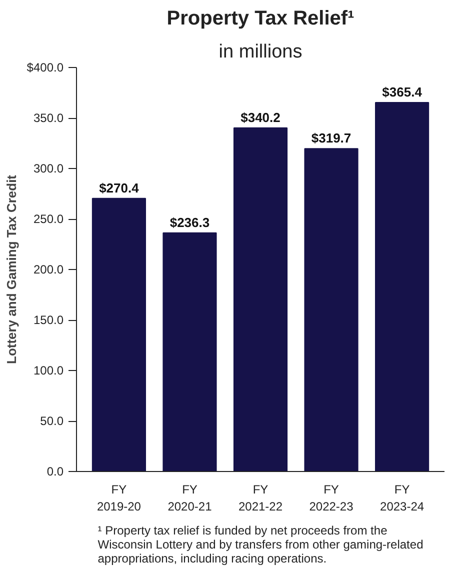 Image resolution: width=469 pixels, height=570 pixels. What do you see at coordinates (48, 219) in the screenshot?
I see `y-tick-label: 250.0` at bounding box center [48, 219].